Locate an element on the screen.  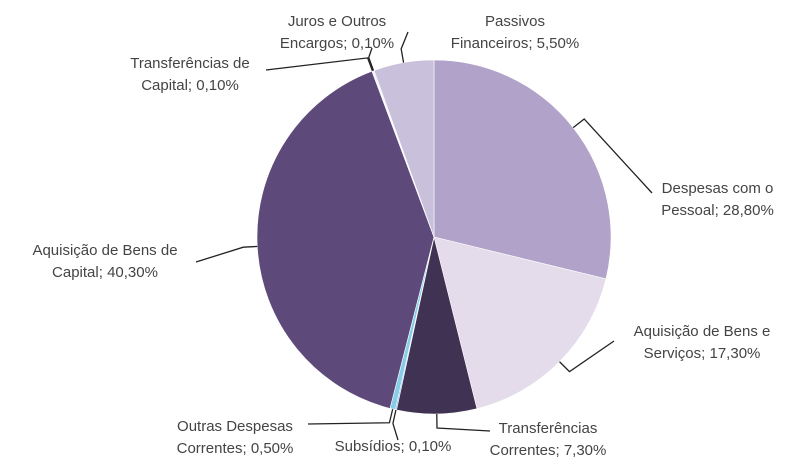
value-label: 5,50% is located at coordinates (558, 43).